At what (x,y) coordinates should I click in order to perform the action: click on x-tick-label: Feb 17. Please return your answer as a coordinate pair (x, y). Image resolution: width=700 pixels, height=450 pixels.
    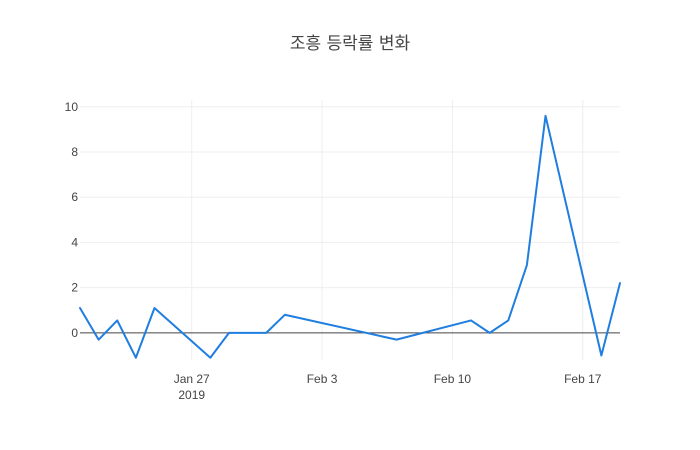
    Looking at the image, I should click on (583, 379).